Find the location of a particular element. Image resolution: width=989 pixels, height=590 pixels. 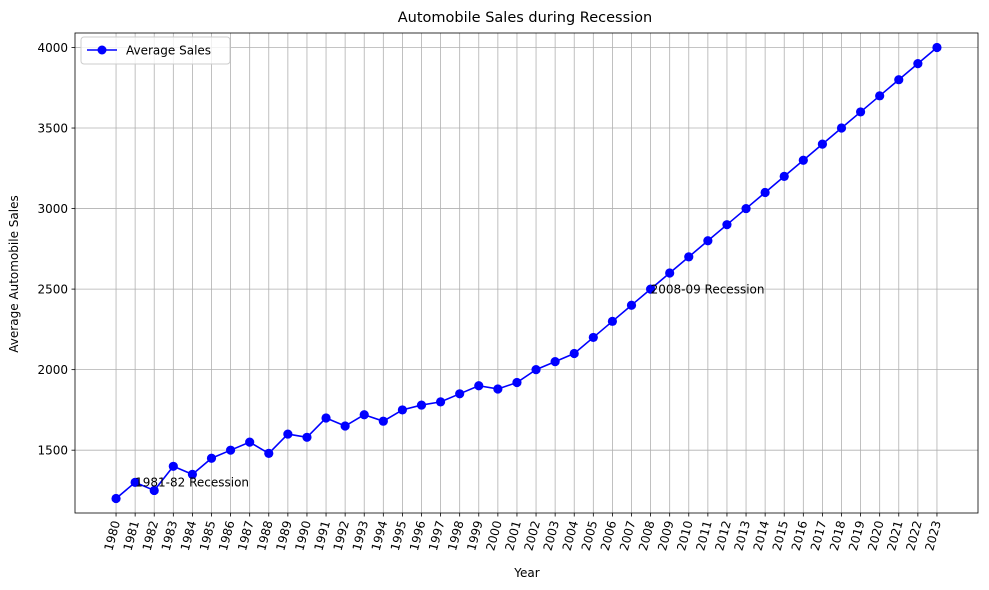

legend-label: Average Sales is located at coordinates (168, 51).